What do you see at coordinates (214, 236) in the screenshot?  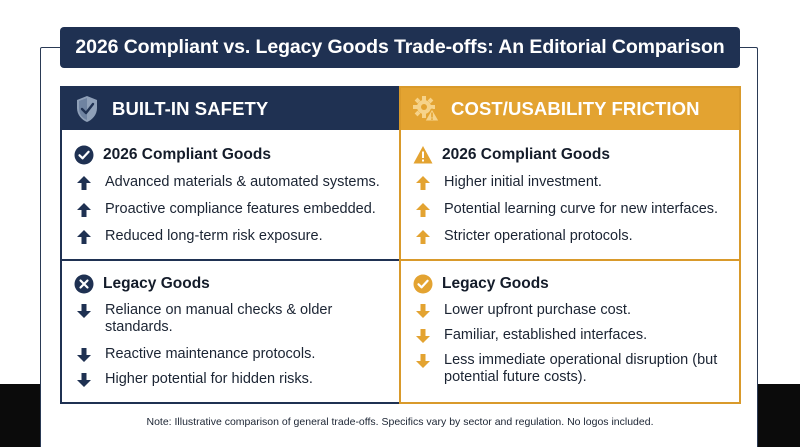 I see `list-item-text: Reduced long-term risk exposure.` at bounding box center [214, 236].